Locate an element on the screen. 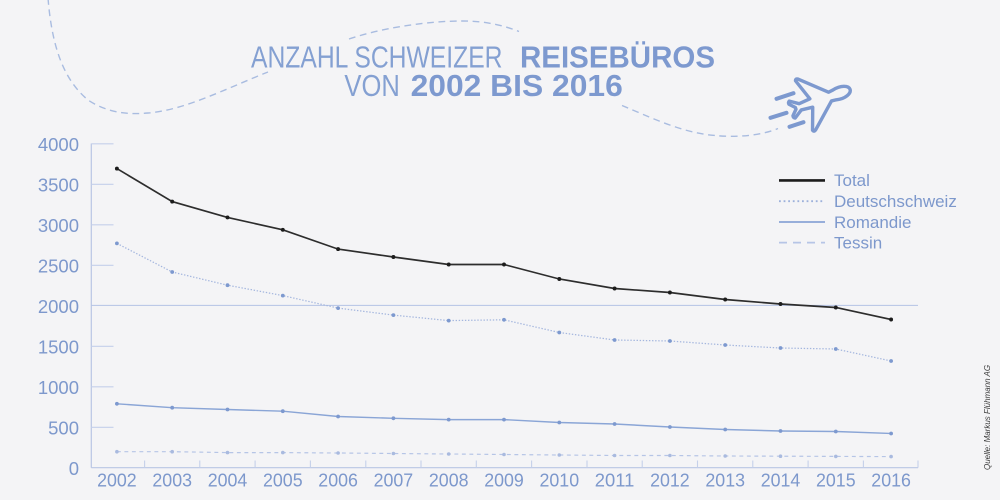 The width and height of the screenshot is (1000, 500). svg-text: 2016 is located at coordinates (891, 480).